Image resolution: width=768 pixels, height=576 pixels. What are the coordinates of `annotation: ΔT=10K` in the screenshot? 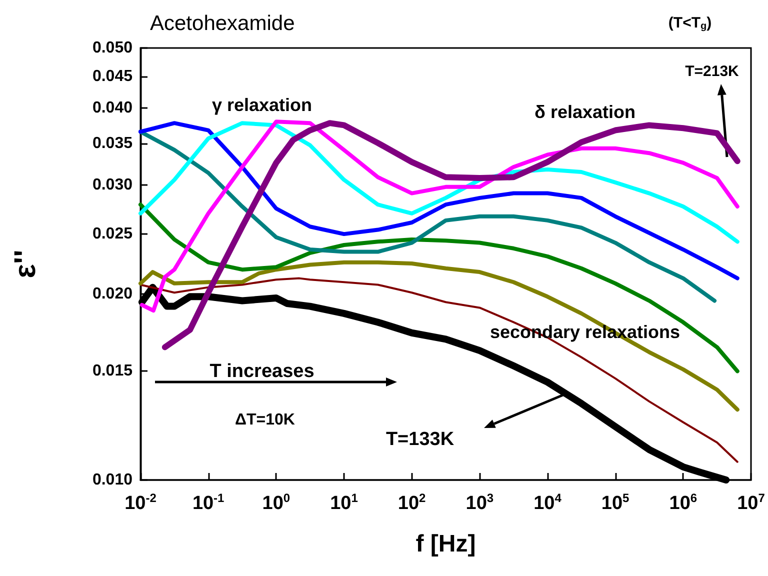 It's located at (265, 420).